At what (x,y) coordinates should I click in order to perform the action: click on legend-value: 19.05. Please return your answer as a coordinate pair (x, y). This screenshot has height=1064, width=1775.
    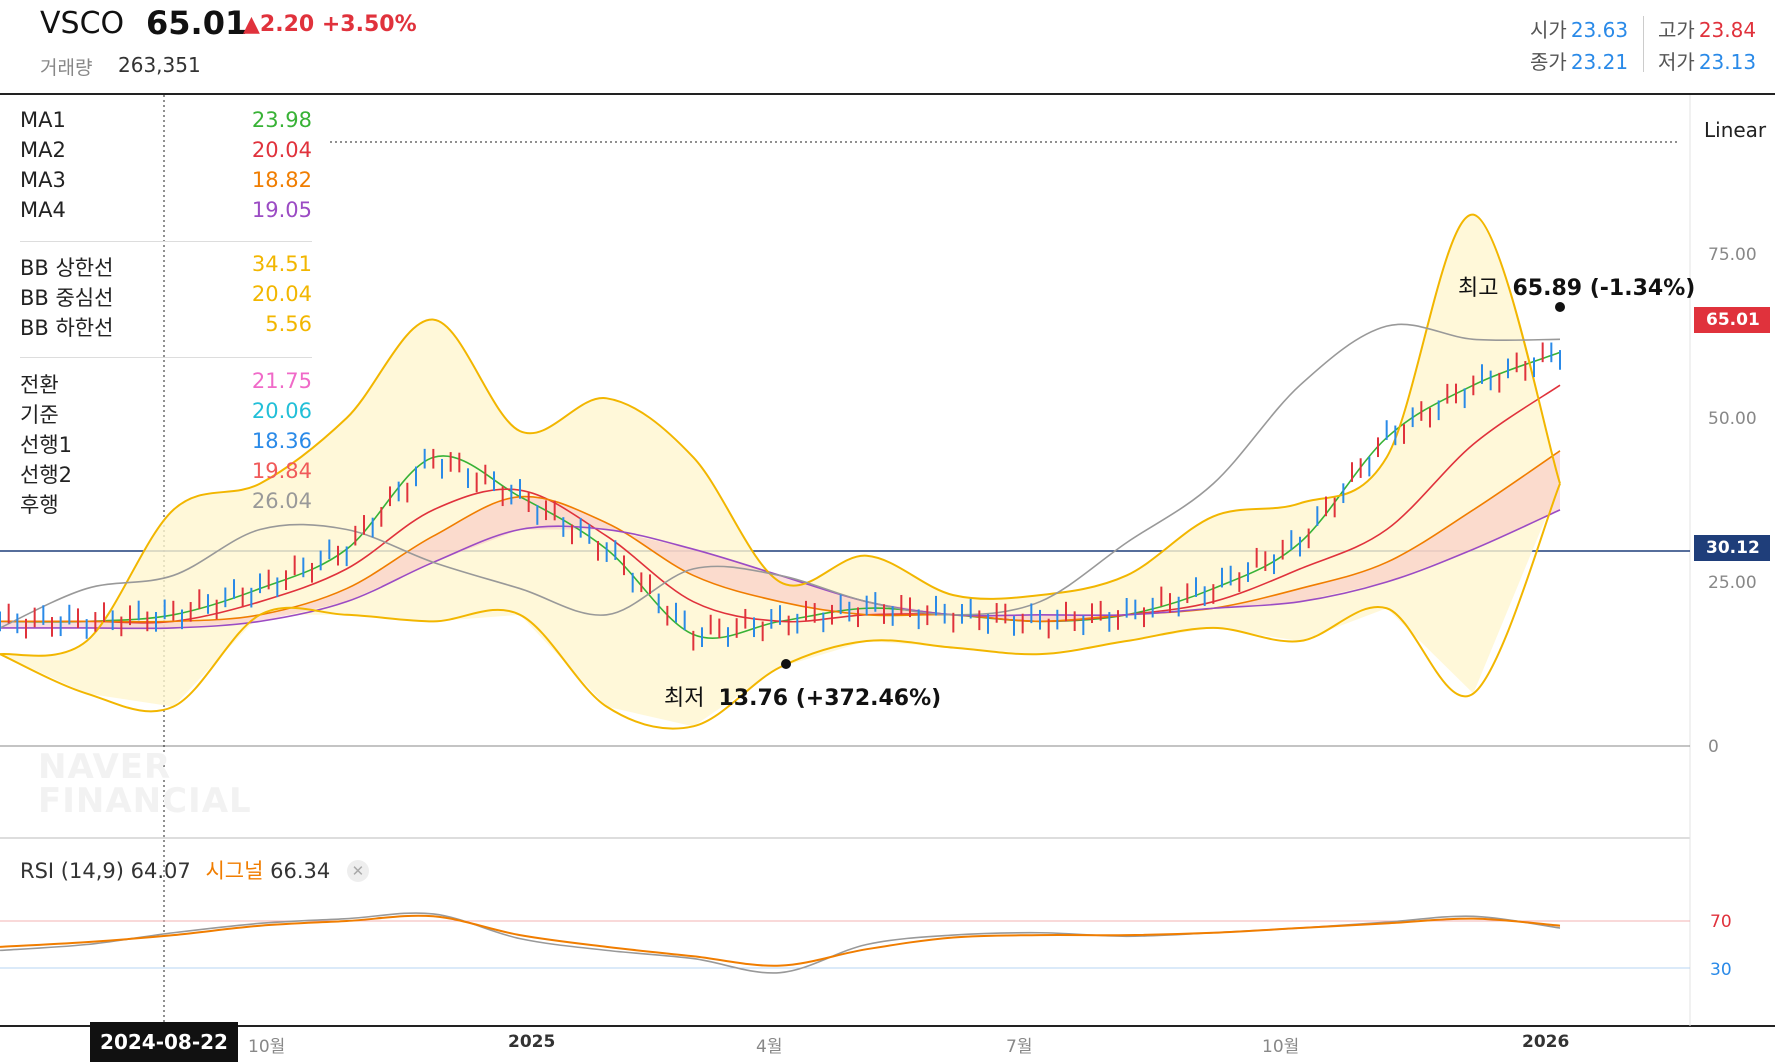
    Looking at the image, I should click on (281, 210).